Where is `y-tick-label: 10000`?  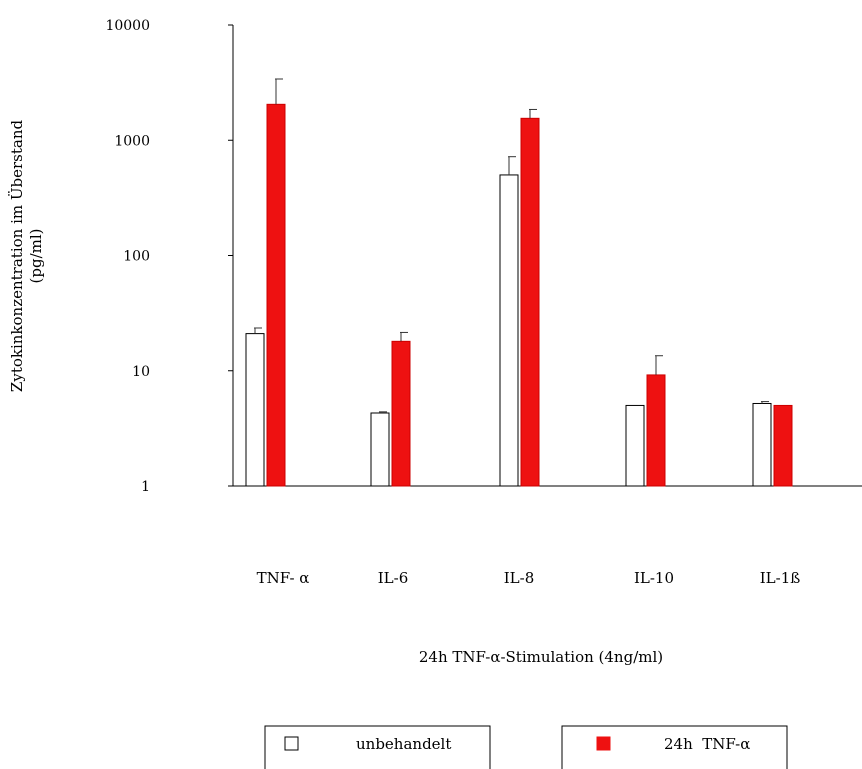
y-tick-label: 10000 is located at coordinates (127, 26).